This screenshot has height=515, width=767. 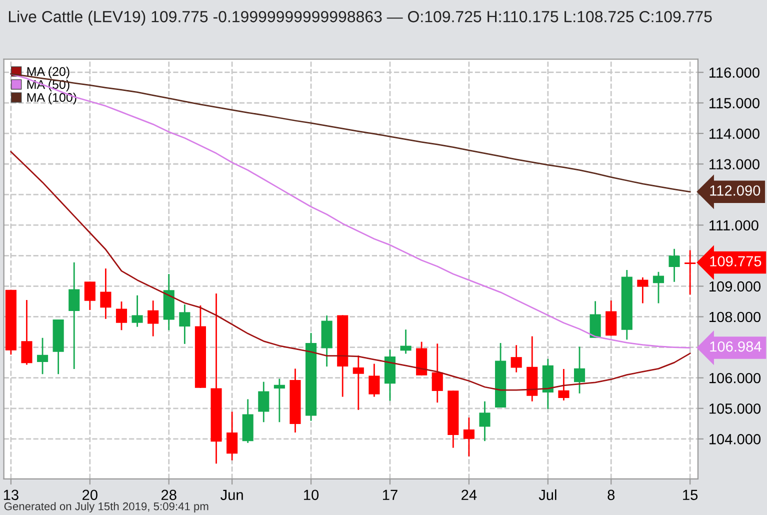 What do you see at coordinates (611, 495) in the screenshot?
I see `x-tick-label: 8` at bounding box center [611, 495].